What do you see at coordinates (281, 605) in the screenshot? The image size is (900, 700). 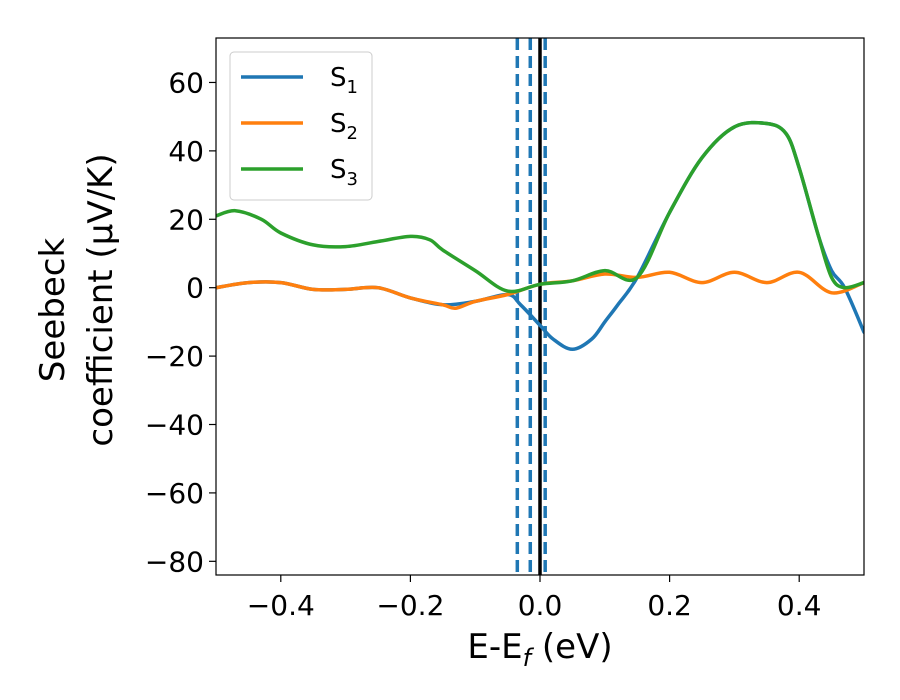 I see `x-tick-label: −0.4` at bounding box center [281, 605].